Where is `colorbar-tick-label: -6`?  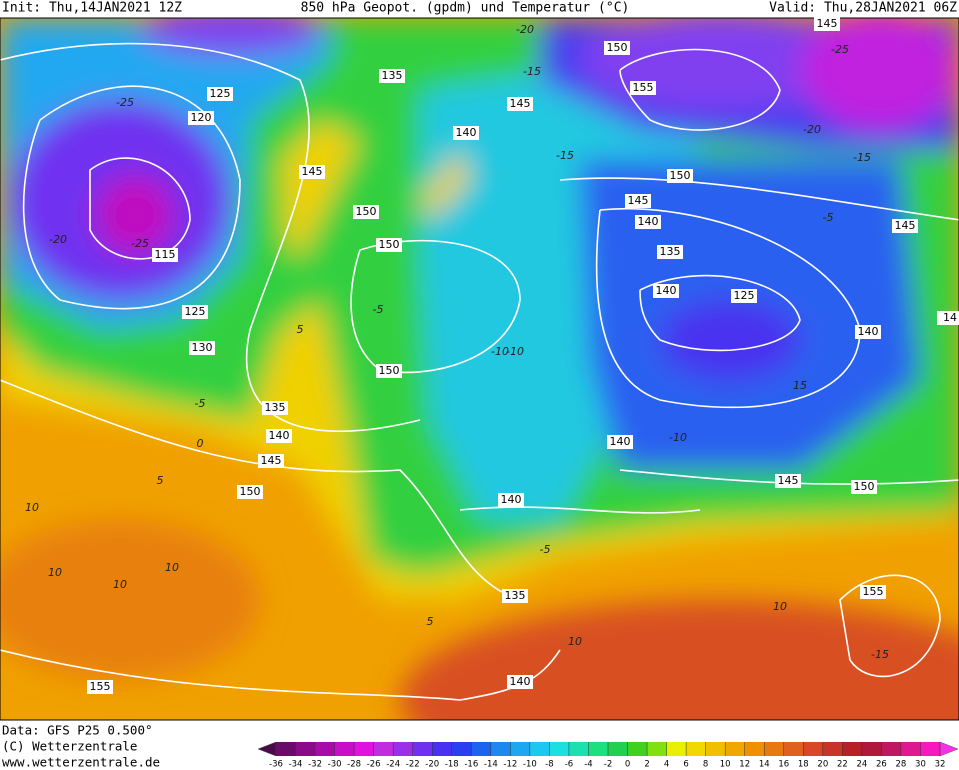 colorbar-tick-label: -6 is located at coordinates (569, 765).